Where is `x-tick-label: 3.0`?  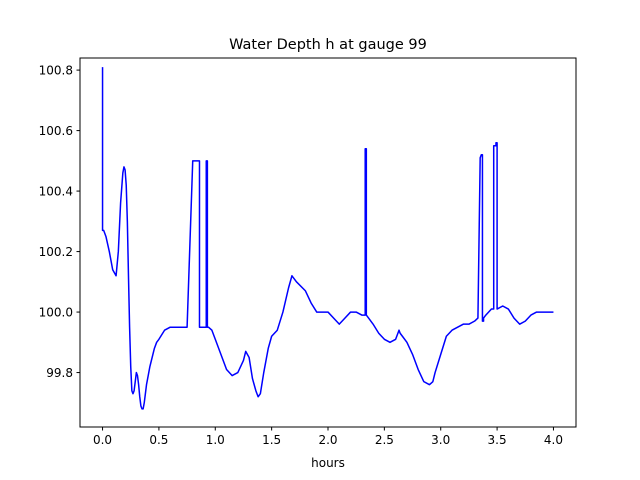 x-tick-label: 3.0 is located at coordinates (440, 440).